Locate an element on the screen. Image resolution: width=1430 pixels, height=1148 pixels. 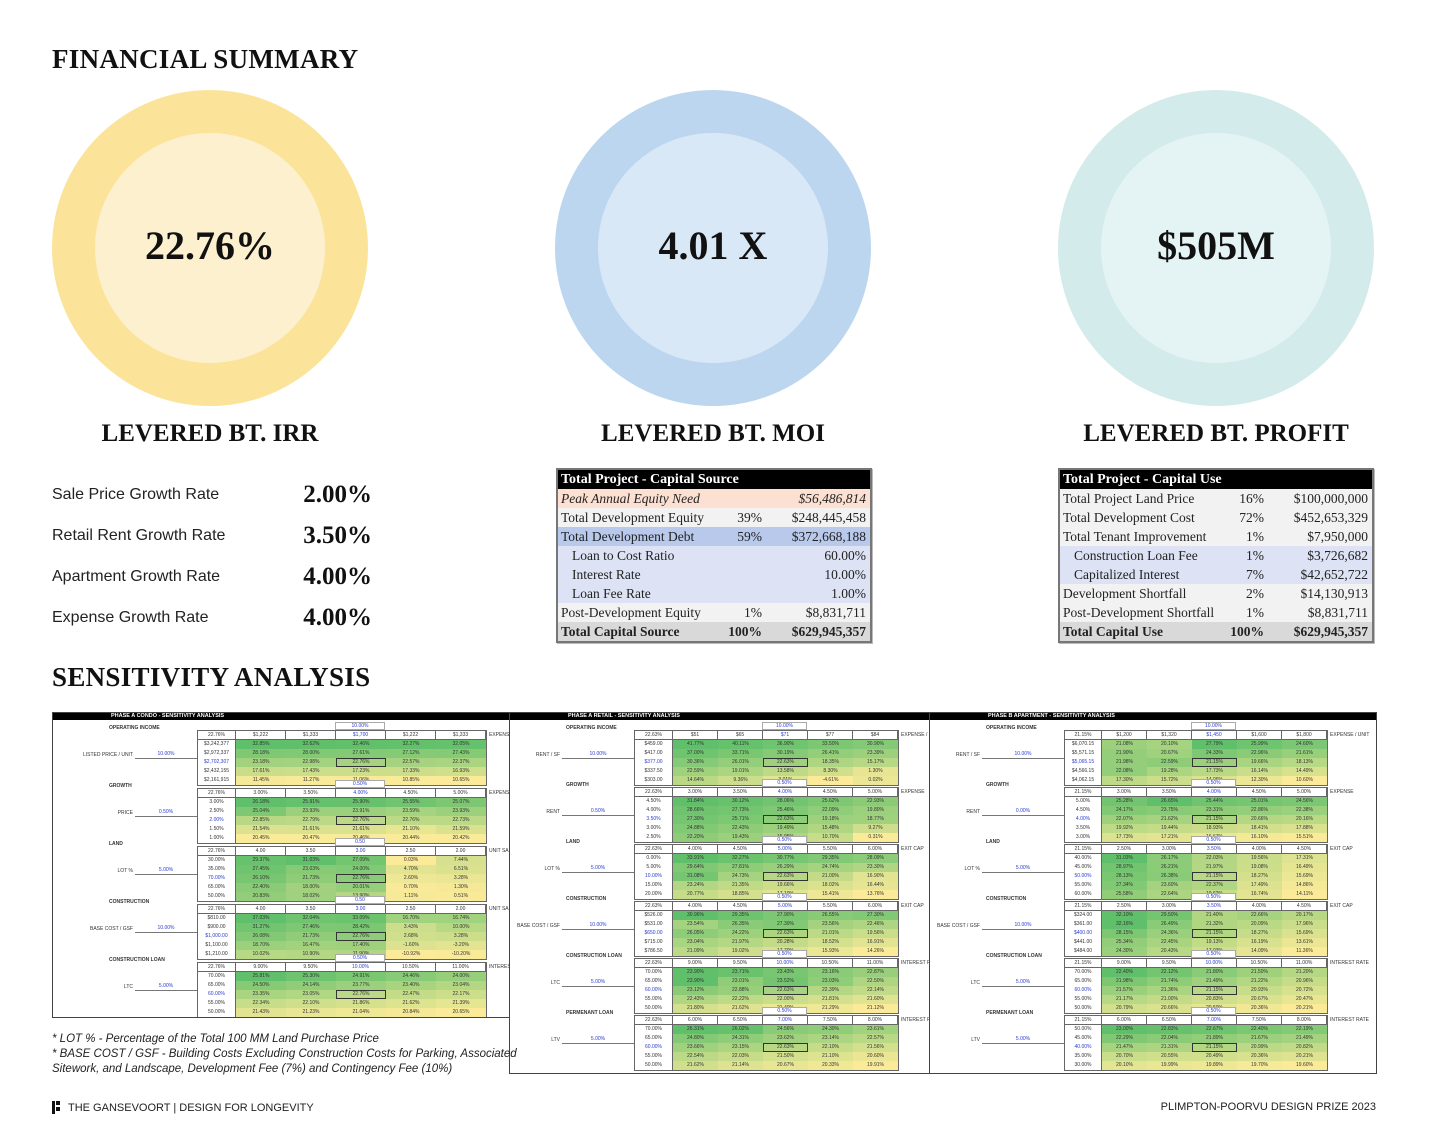
row-header: $441.00 is located at coordinates (1083, 942).